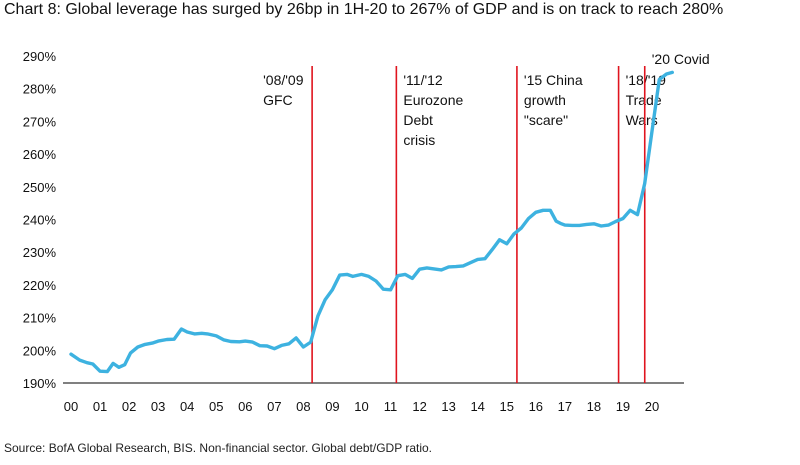 The image size is (800, 465). What do you see at coordinates (423, 80) in the screenshot?
I see `event-label: '11/'12` at bounding box center [423, 80].